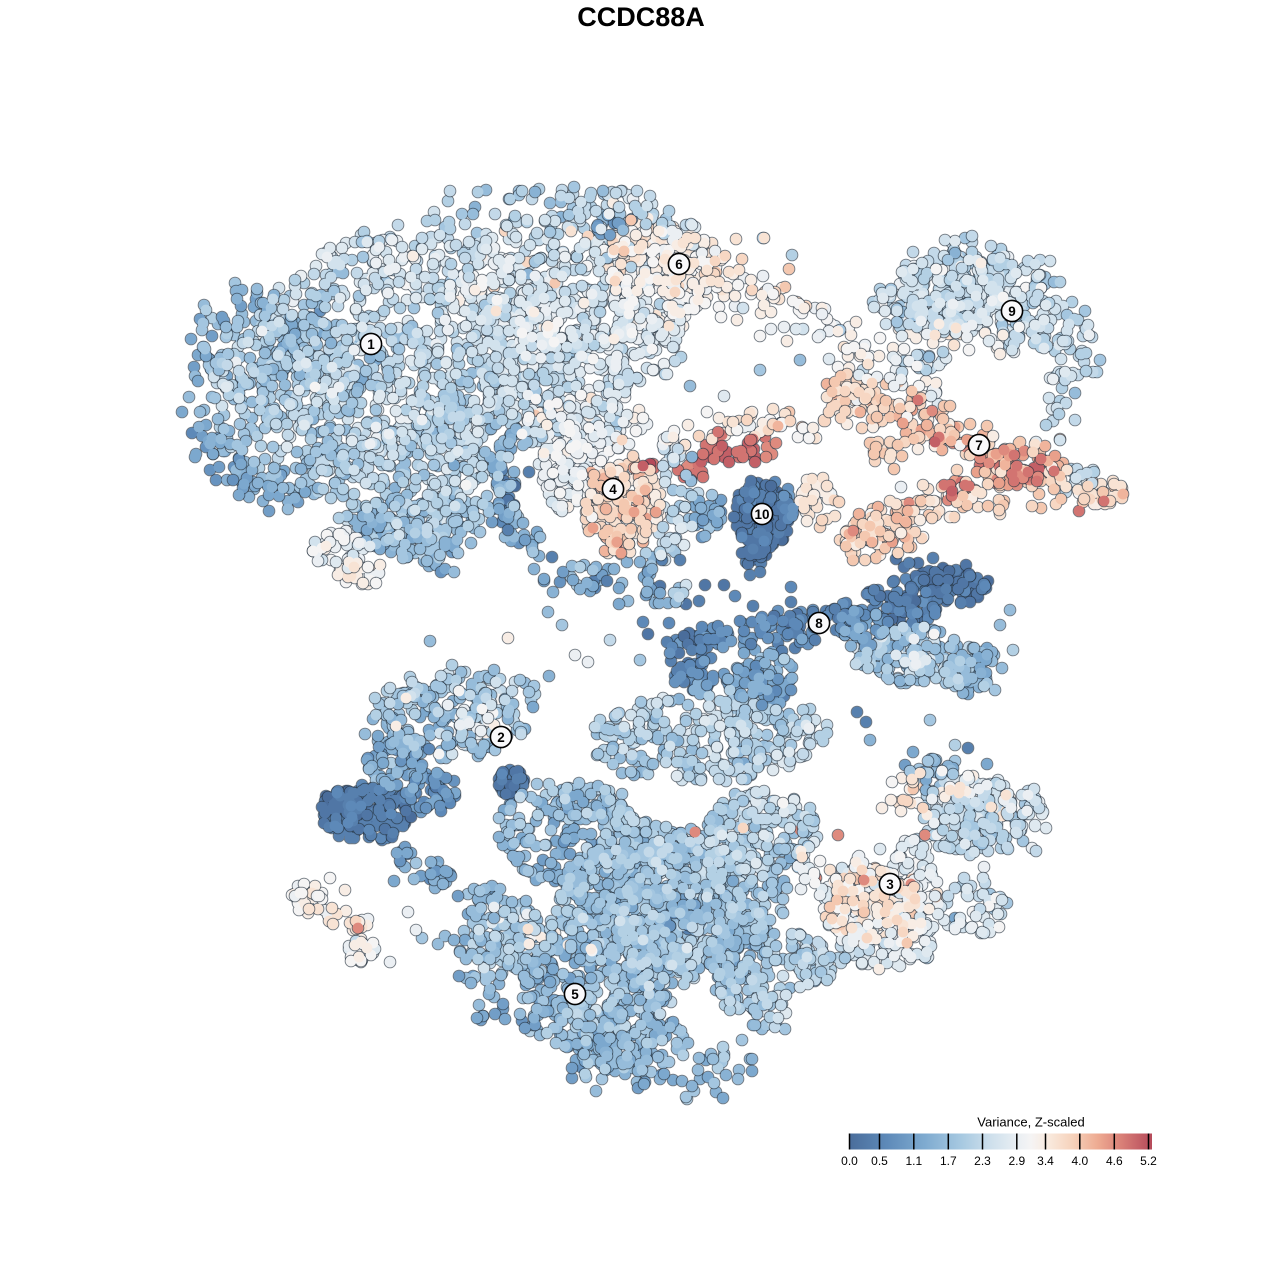 This screenshot has width=1280, height=1280. What do you see at coordinates (679, 264) in the screenshot?
I see `svg-text: 6` at bounding box center [679, 264].